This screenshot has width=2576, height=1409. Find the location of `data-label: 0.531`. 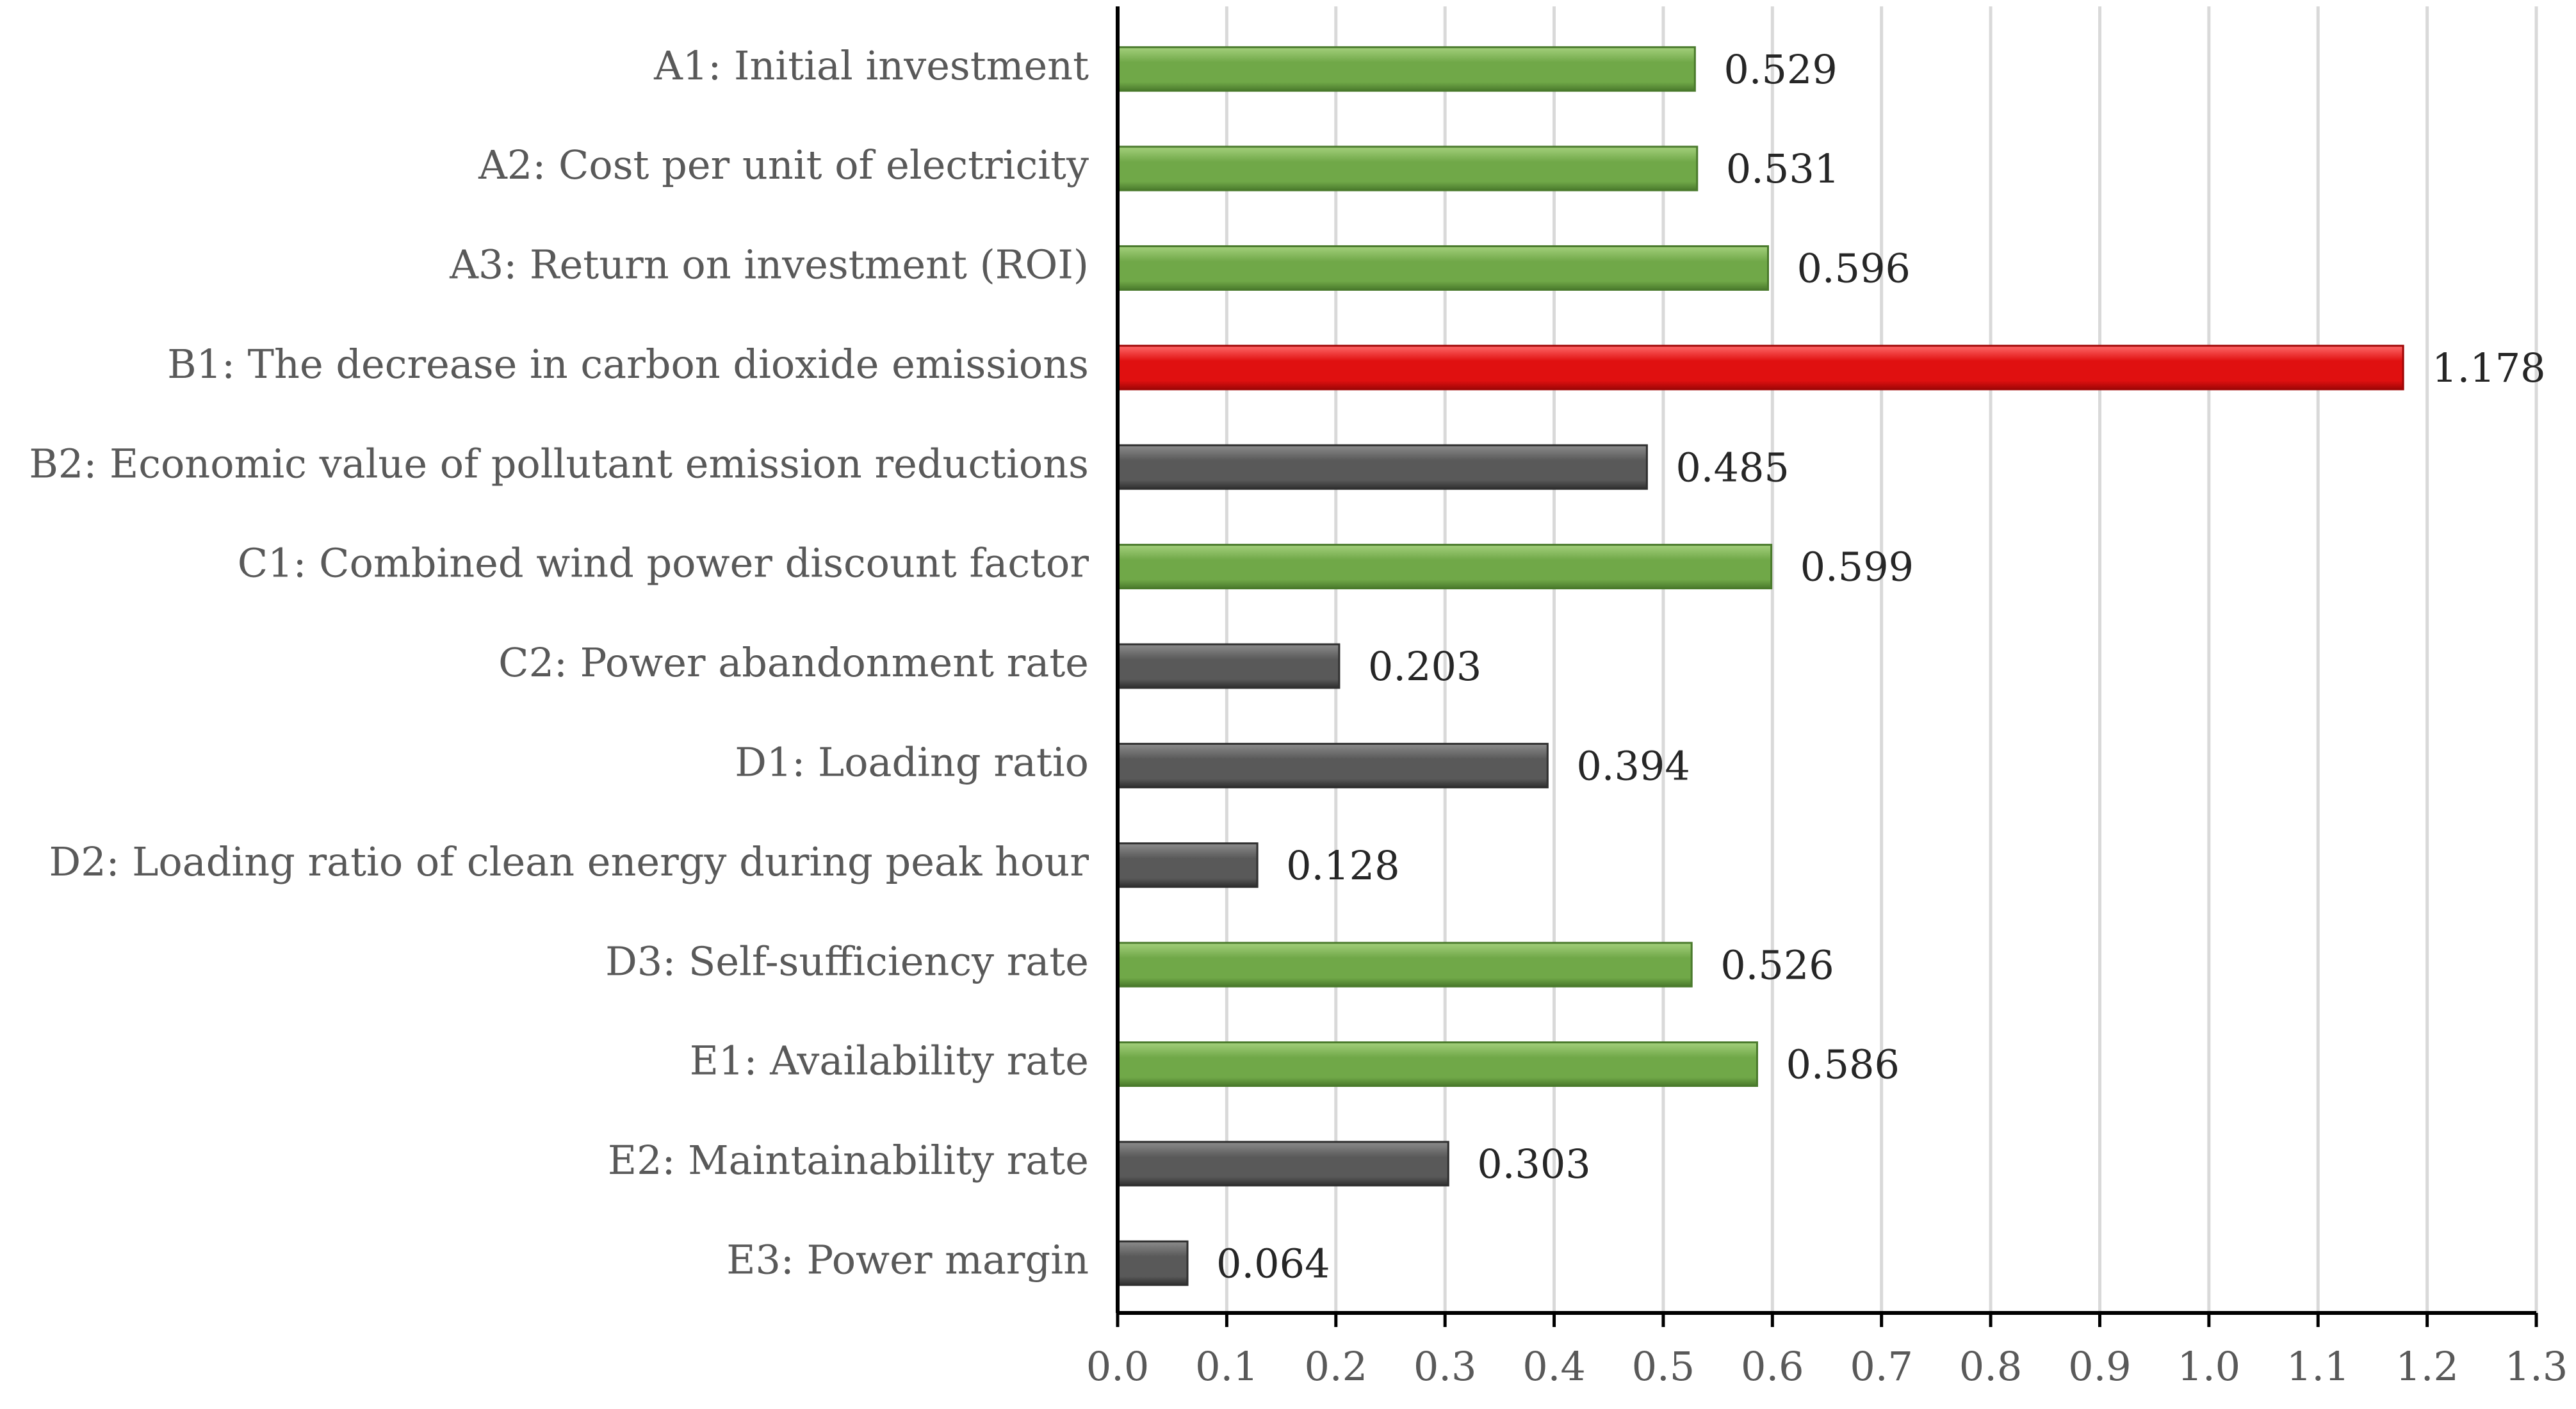

data-label: 0.531 is located at coordinates (1783, 169).